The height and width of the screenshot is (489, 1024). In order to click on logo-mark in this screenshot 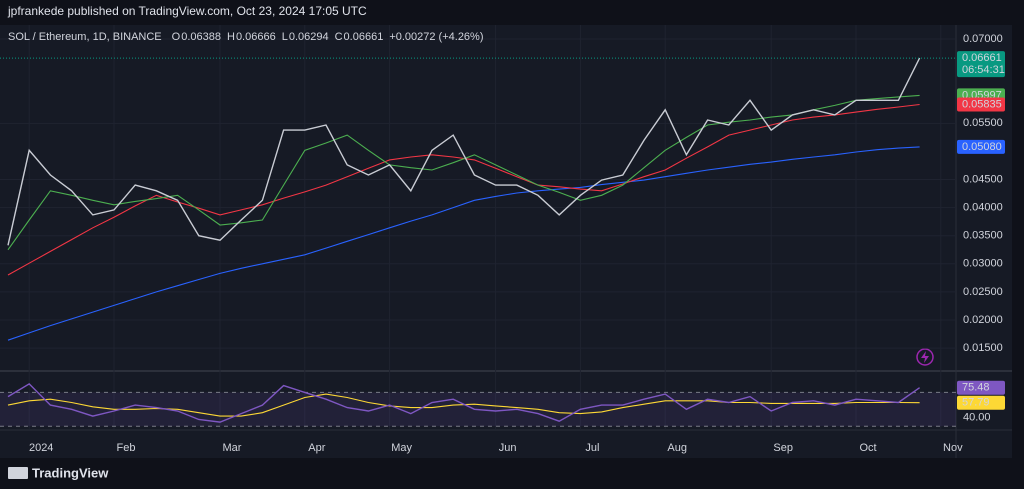, I will do `click(18, 473)`.